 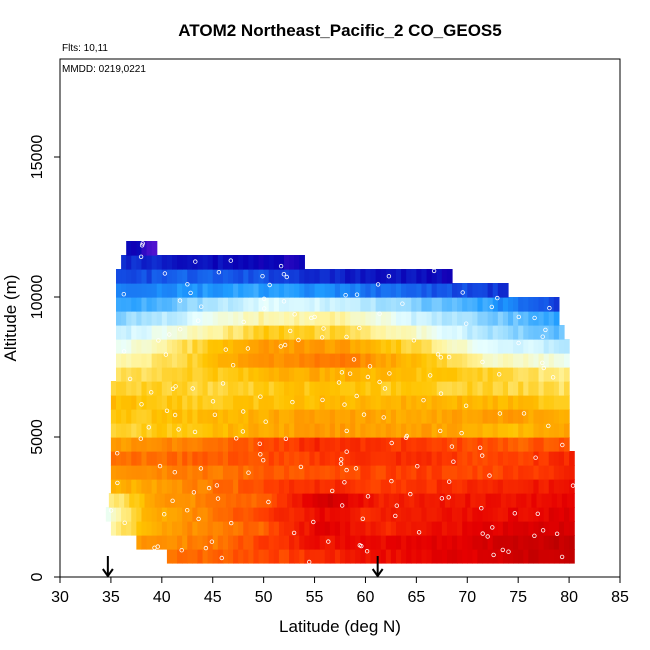 What do you see at coordinates (10, 318) in the screenshot?
I see `y-axis-label: Altitude (m)` at bounding box center [10, 318].